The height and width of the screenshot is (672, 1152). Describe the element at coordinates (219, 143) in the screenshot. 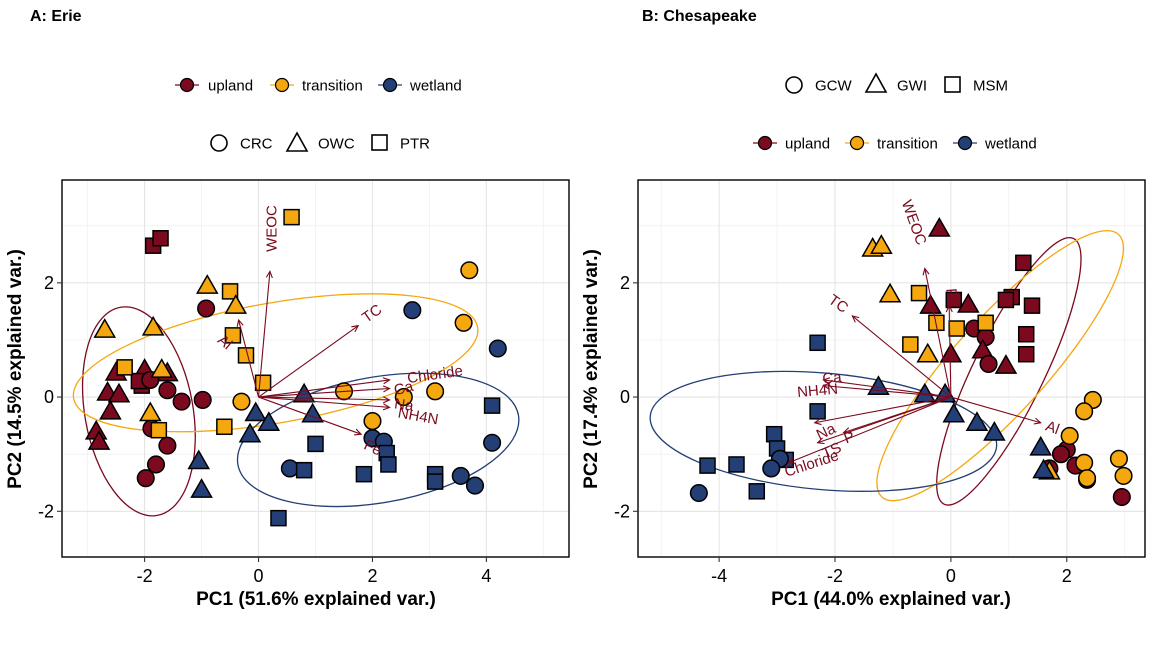

I see `legend-key-crc` at that location.